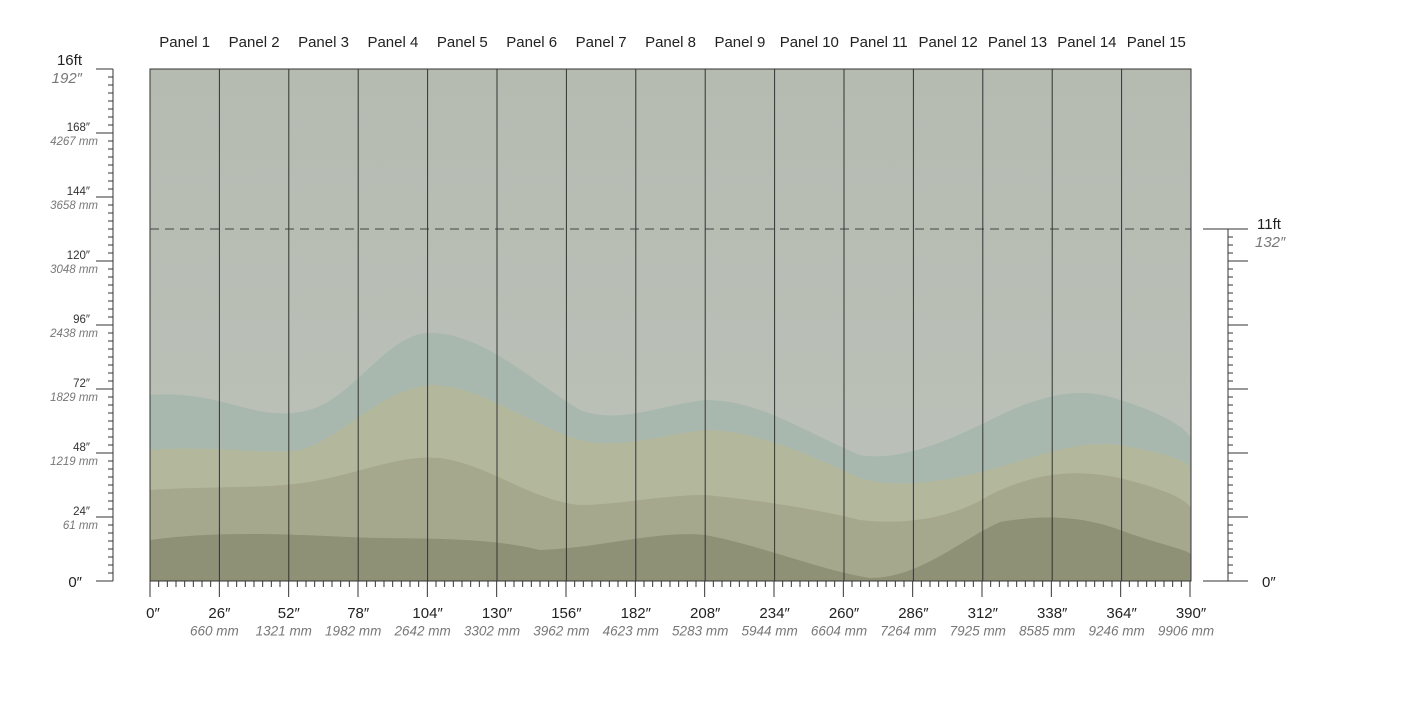 The image size is (1401, 716). What do you see at coordinates (74, 270) in the screenshot?
I see `left-mm-label: 3048 mm` at bounding box center [74, 270].